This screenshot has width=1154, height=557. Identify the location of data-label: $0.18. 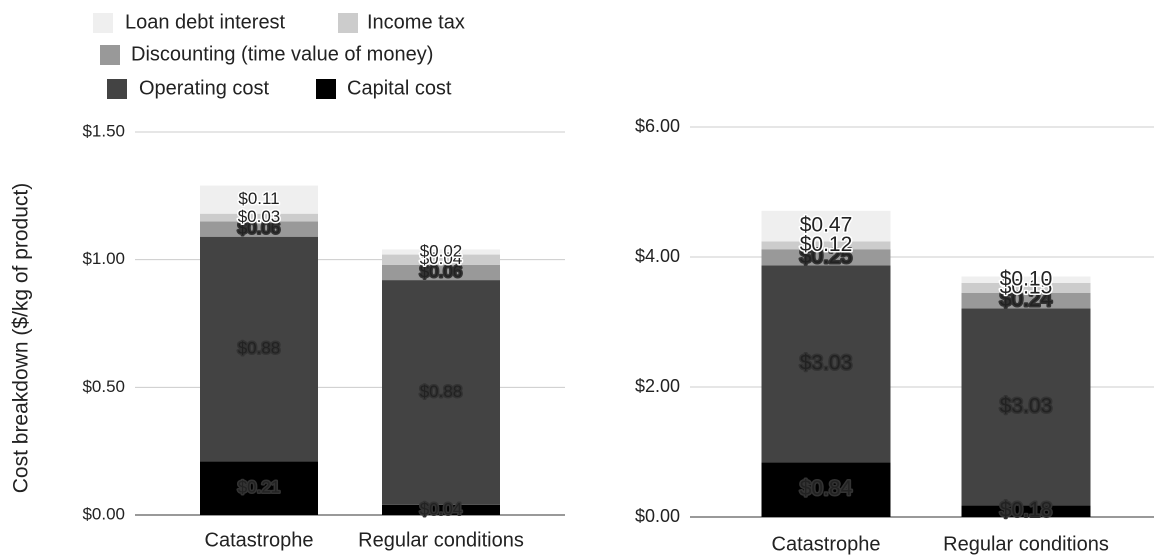
(1026, 510).